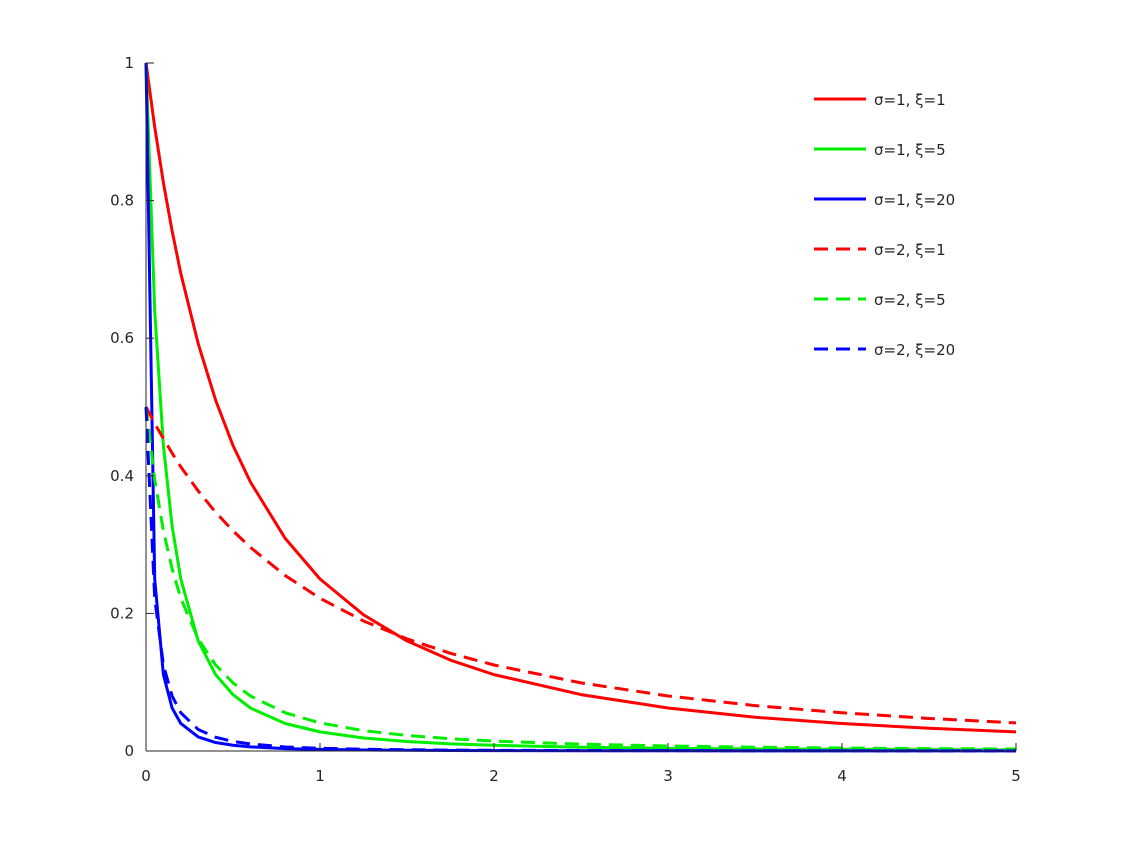 This screenshot has height=842, width=1125. Describe the element at coordinates (129, 751) in the screenshot. I see `y-tick-label: 0` at that location.